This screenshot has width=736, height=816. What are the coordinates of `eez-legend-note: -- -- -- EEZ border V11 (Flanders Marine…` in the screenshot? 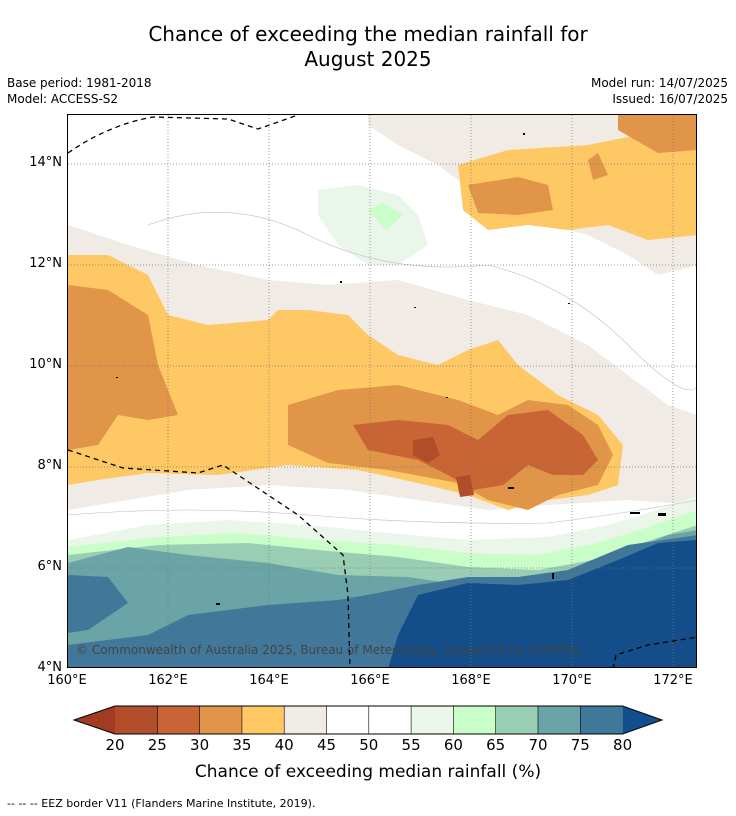 It's located at (161, 803).